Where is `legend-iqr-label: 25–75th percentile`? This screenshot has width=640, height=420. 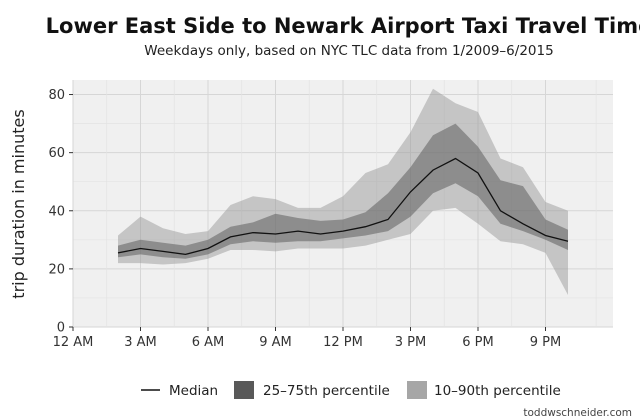
legend-iqr-label: 25–75th percentile is located at coordinates (326, 391).